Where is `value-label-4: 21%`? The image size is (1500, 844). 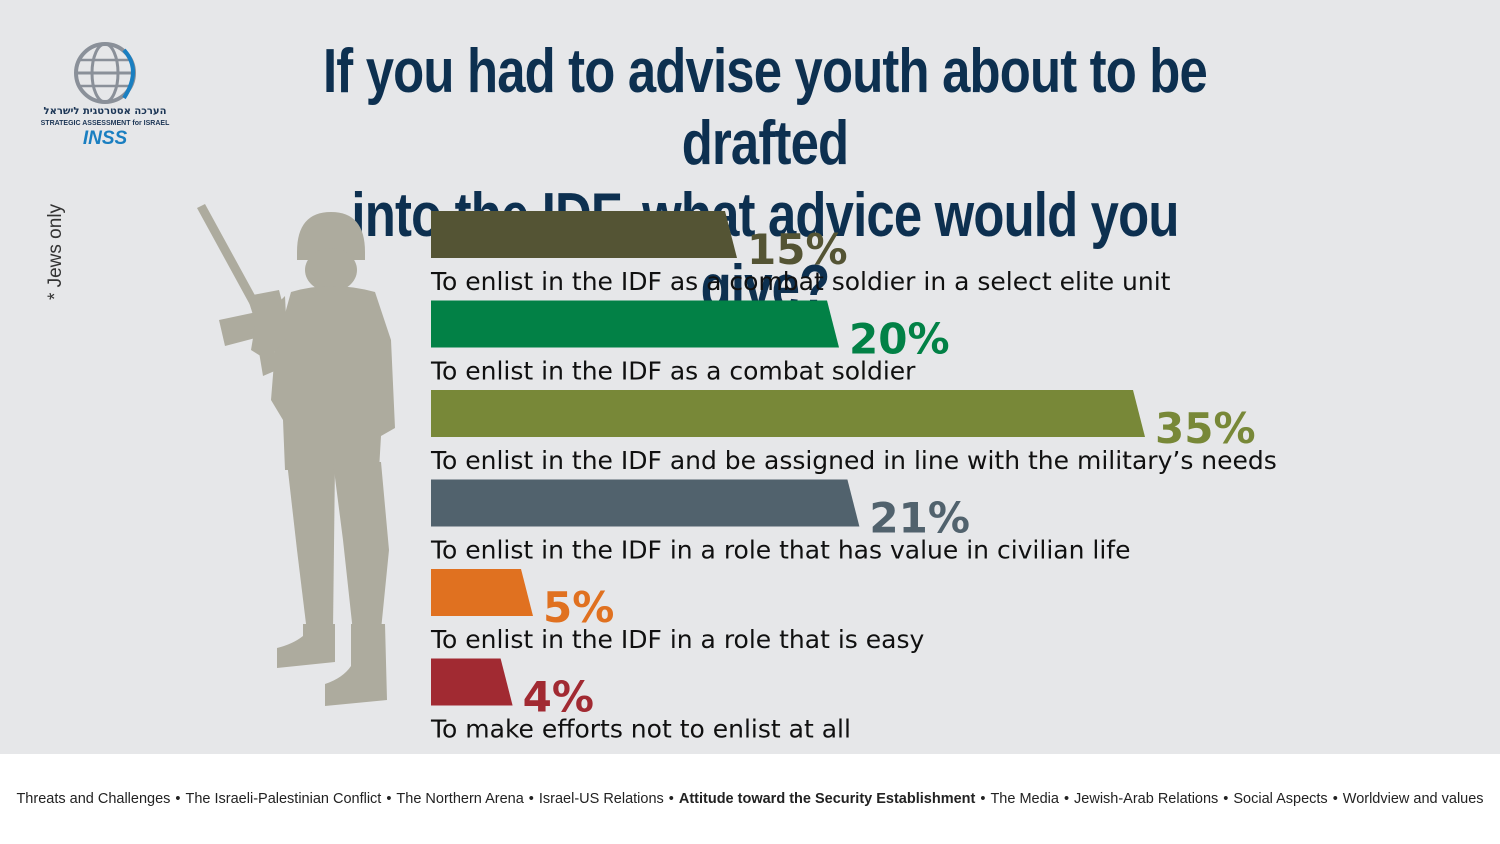 value-label-4: 21% is located at coordinates (919, 518).